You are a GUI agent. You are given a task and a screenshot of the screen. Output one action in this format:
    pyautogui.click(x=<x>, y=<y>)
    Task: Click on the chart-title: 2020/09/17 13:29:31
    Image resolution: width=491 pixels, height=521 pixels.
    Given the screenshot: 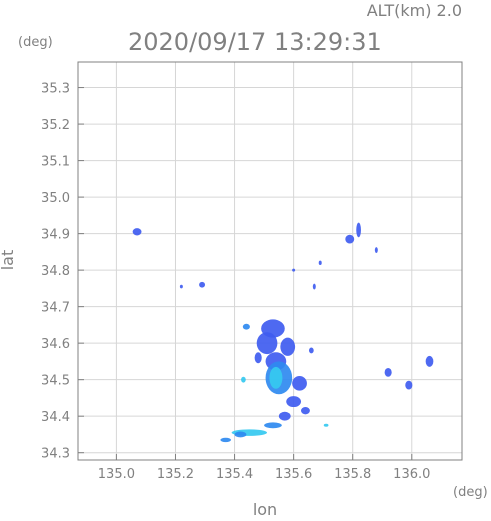 What is the action you would take?
    pyautogui.click(x=255, y=42)
    